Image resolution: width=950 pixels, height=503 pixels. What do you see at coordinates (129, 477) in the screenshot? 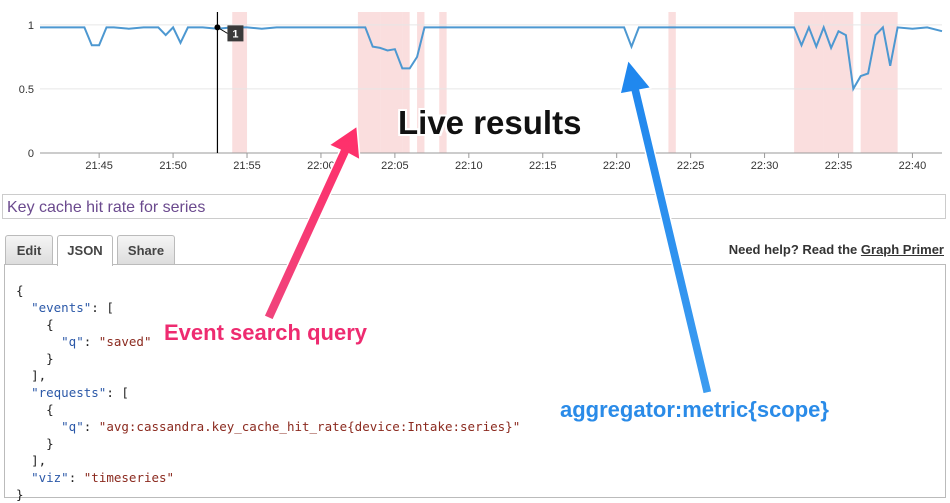
I see `code-viz-value: "timeseries"` at bounding box center [129, 477].